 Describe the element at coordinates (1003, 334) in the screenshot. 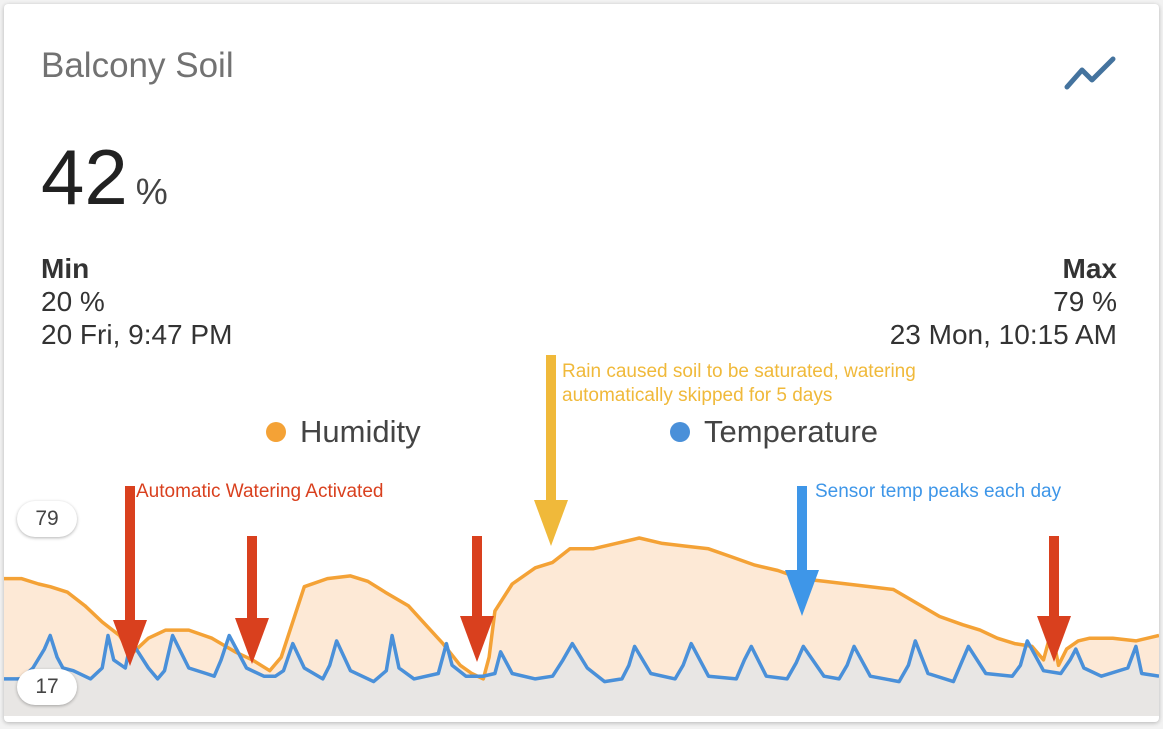

I see `max-time: 23 Mon, 10:15 AM` at that location.